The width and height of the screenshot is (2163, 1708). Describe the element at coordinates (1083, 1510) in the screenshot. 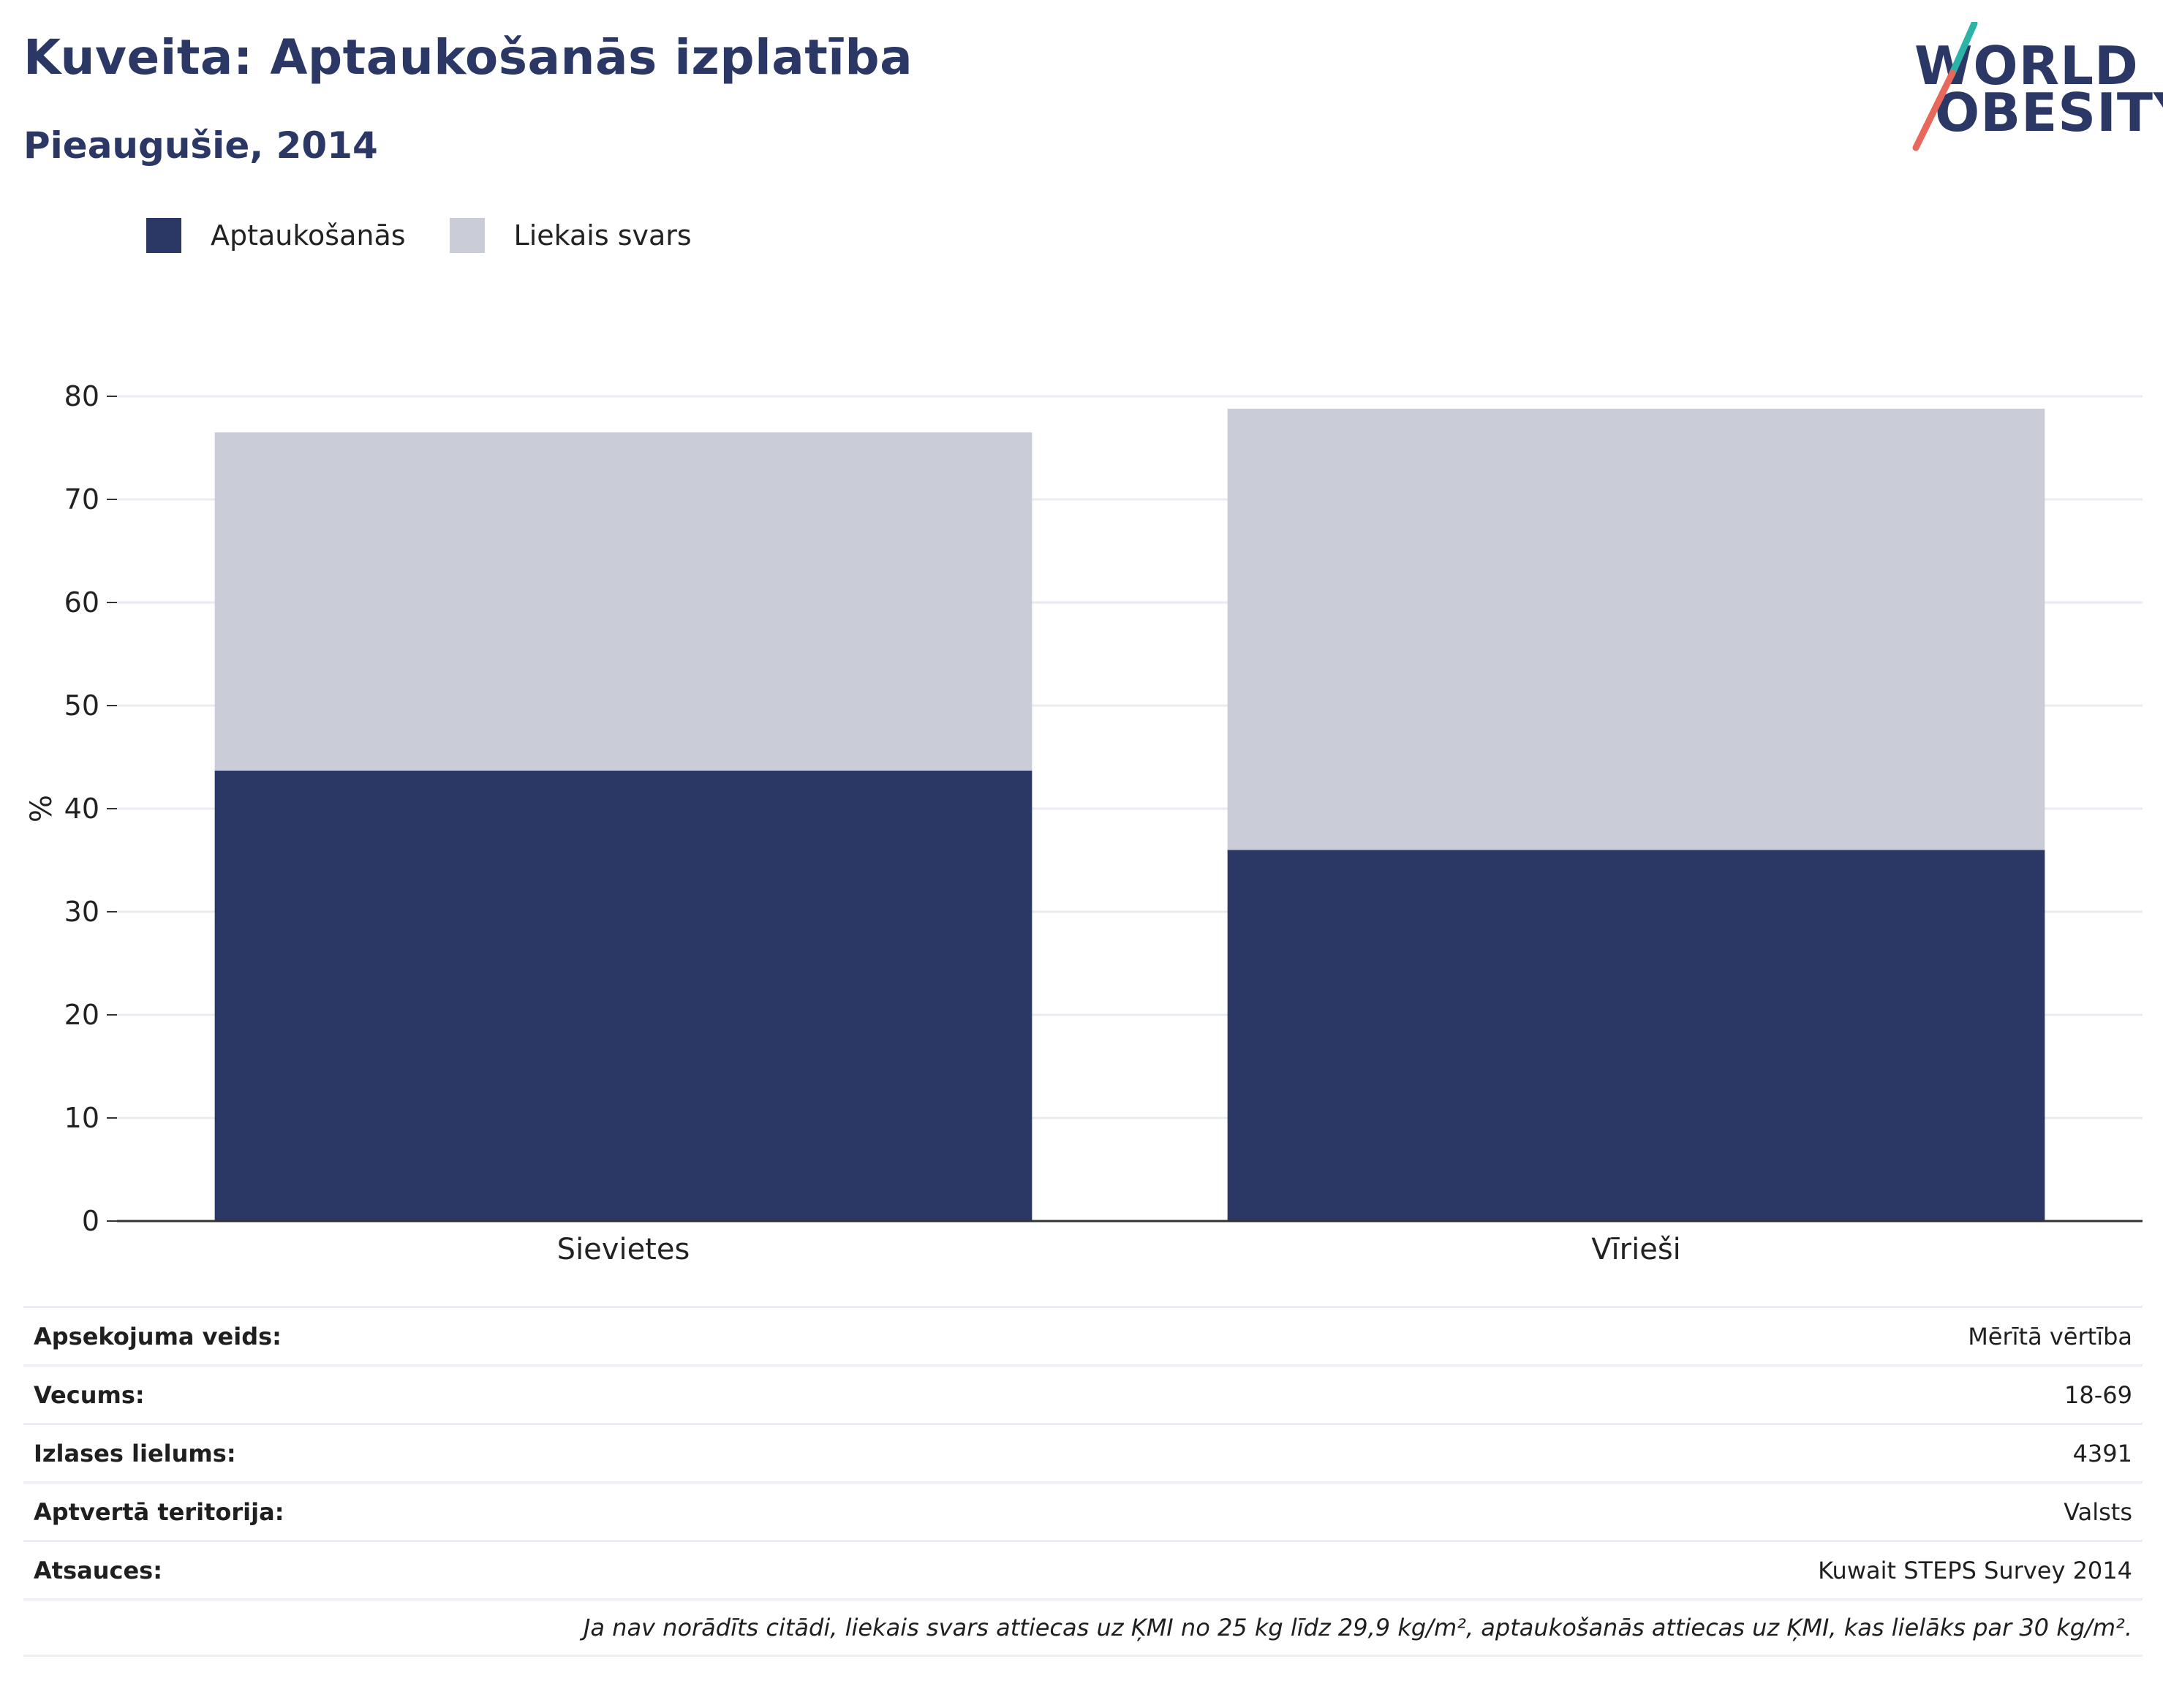

I see `info-row-area-covered: Aptvertā teritorija: Valsts` at that location.